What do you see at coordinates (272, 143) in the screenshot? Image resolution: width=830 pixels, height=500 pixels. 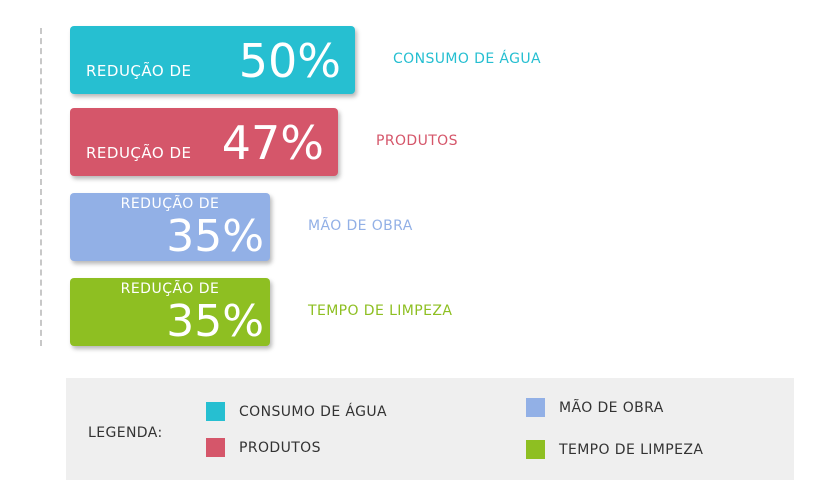 I see `bar-value-label: 47%` at bounding box center [272, 143].